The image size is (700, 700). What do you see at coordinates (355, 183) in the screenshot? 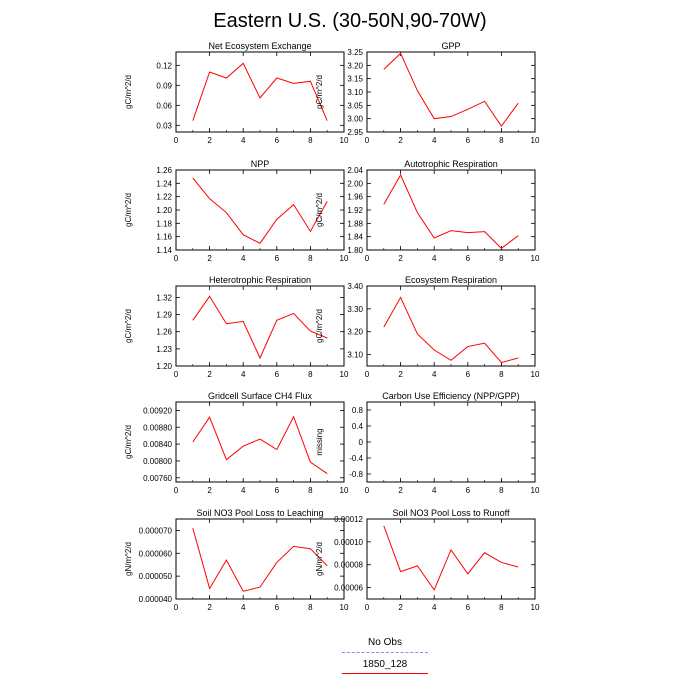
I see `y-tick-label: 2.00` at bounding box center [355, 183].